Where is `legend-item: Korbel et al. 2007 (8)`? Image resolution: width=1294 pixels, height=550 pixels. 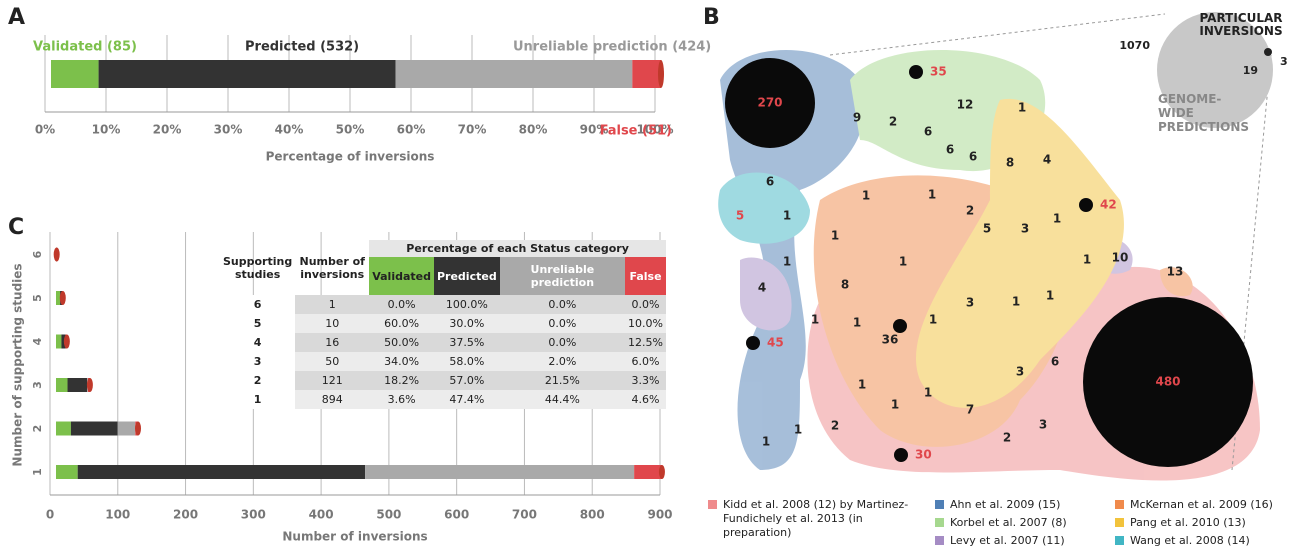
legend-item: Korbel et al. 2007 (8) is located at coordinates (1020, 523).